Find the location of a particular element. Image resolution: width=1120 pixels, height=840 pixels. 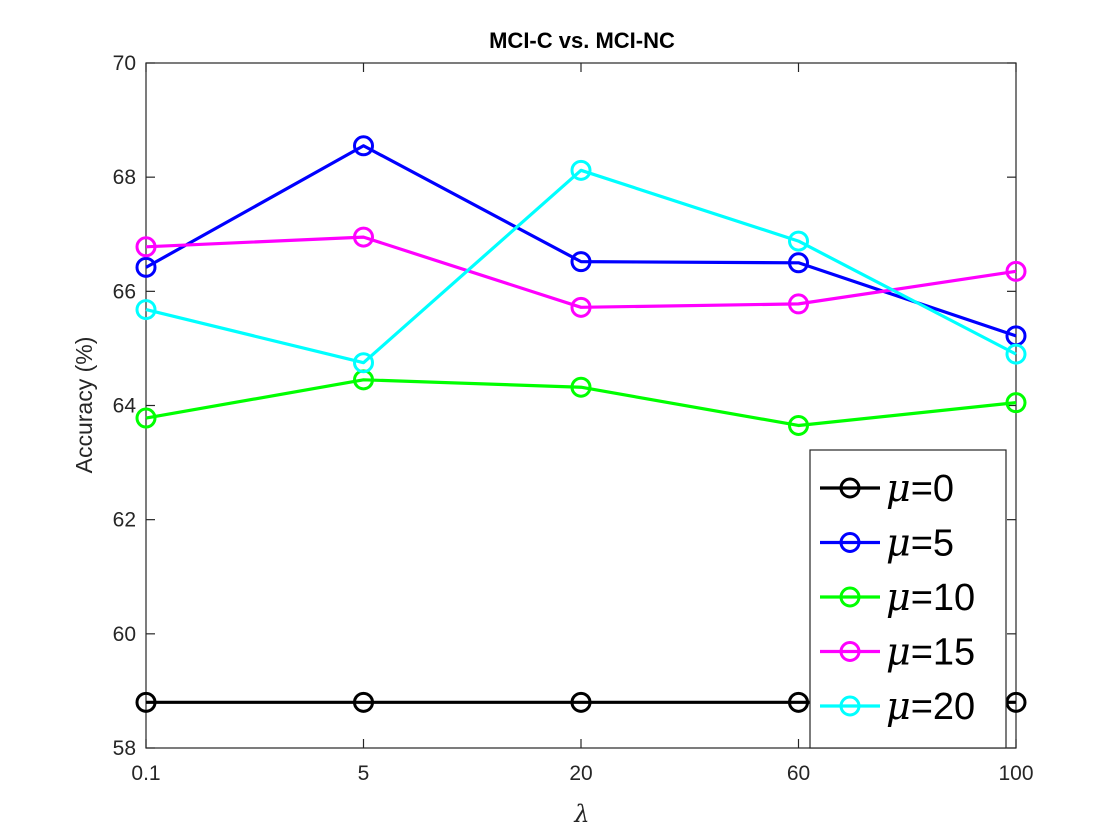

x-tick-label: 20 is located at coordinates (580, 773).